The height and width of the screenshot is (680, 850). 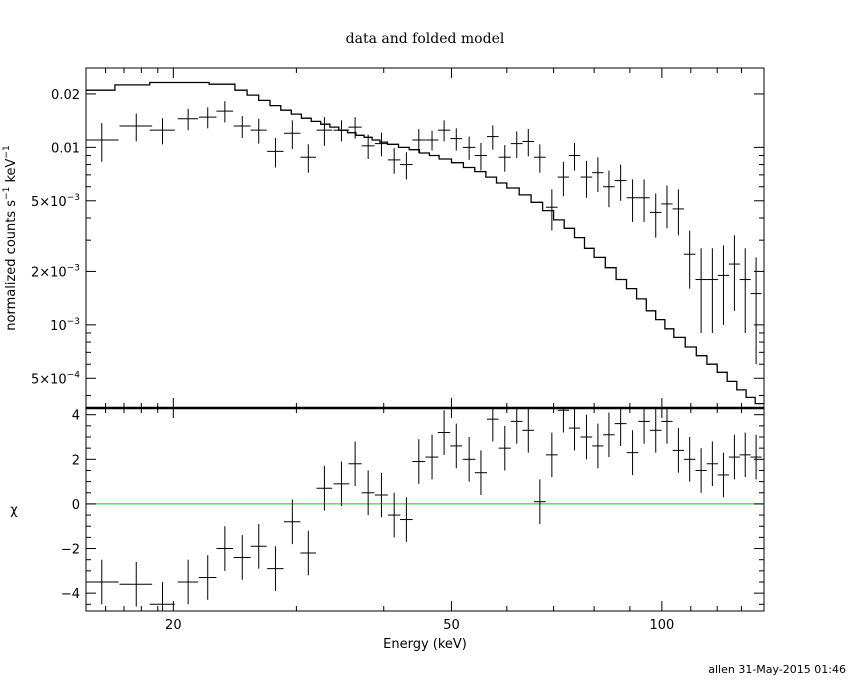 I want to click on x-tick-label: 50, so click(x=451, y=625).